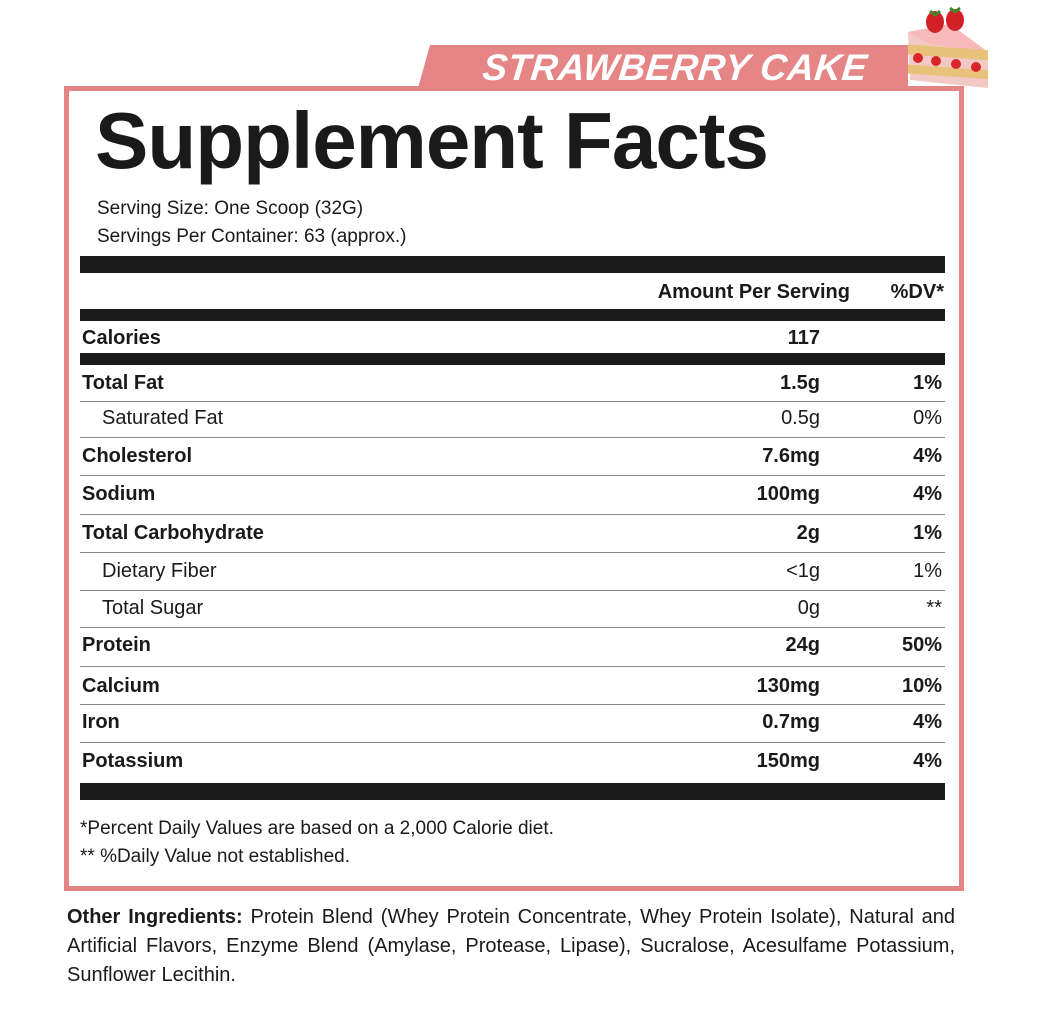 The width and height of the screenshot is (1062, 1025). Describe the element at coordinates (513, 608) in the screenshot. I see `nutrient-row: Total Sugar 0g **` at that location.